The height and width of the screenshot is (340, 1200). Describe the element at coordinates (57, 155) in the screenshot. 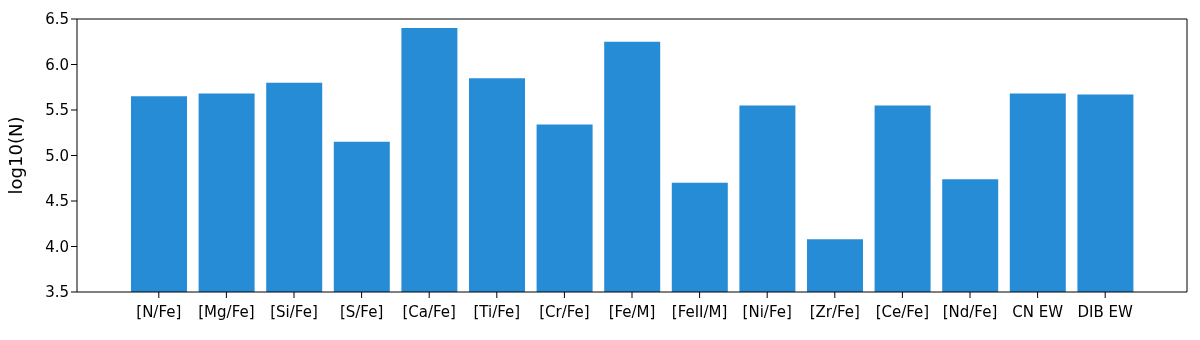

I see `y-tick-label: 5.0` at that location.